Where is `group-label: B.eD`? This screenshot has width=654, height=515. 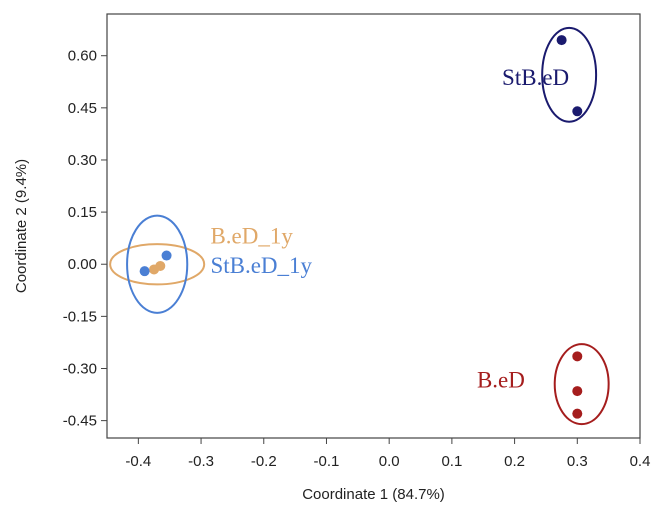
group-label: B.eD is located at coordinates (501, 380).